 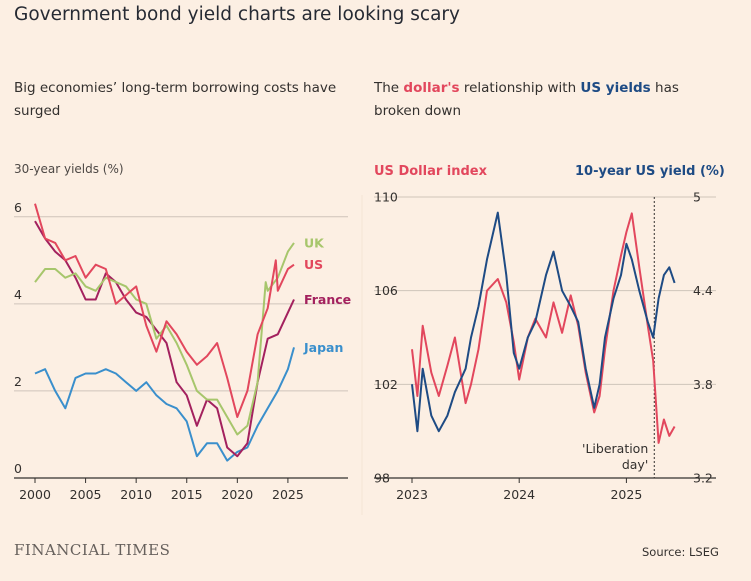 I want to click on right-axis-label: 10-year US yield (%), so click(x=650, y=171).